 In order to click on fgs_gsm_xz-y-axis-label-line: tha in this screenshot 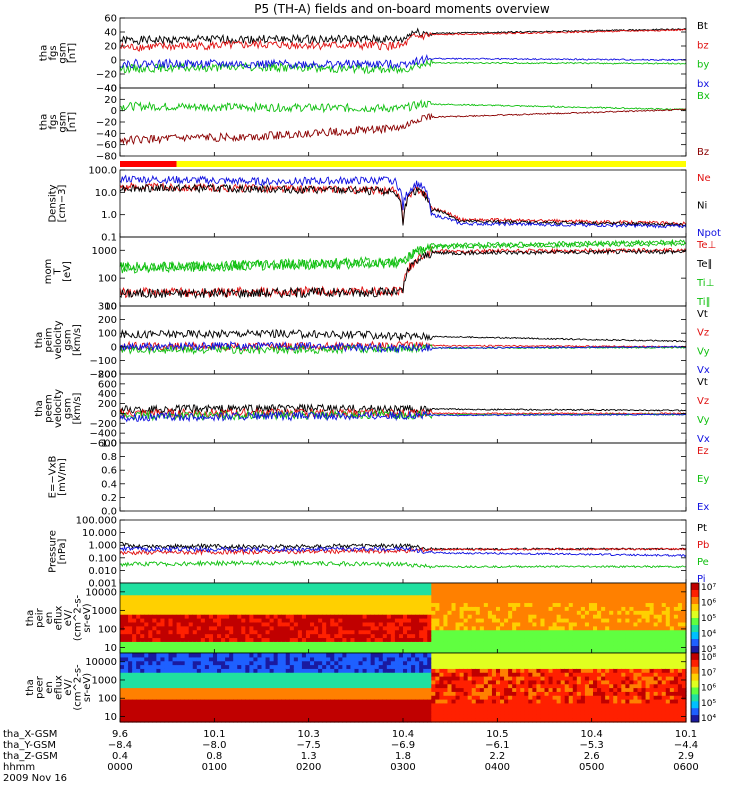, I will do `click(44, 122)`.